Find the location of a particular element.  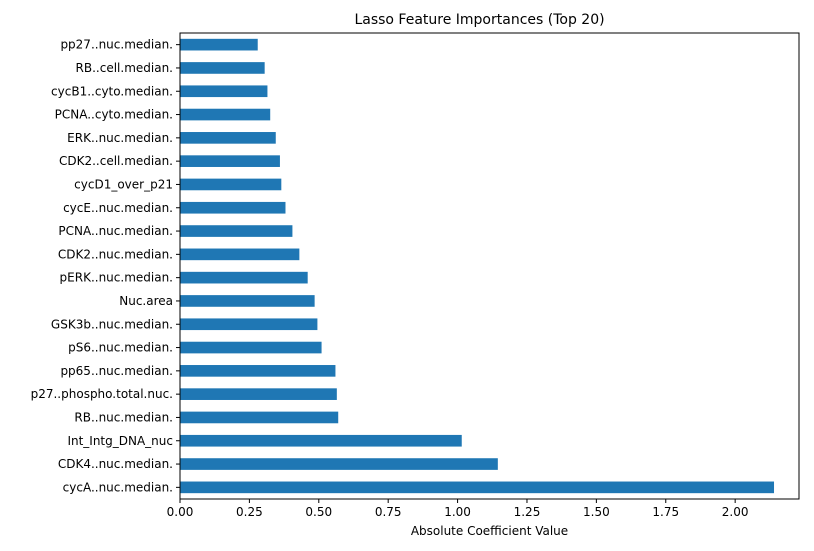

x-tick-label: 0.00 is located at coordinates (180, 512).